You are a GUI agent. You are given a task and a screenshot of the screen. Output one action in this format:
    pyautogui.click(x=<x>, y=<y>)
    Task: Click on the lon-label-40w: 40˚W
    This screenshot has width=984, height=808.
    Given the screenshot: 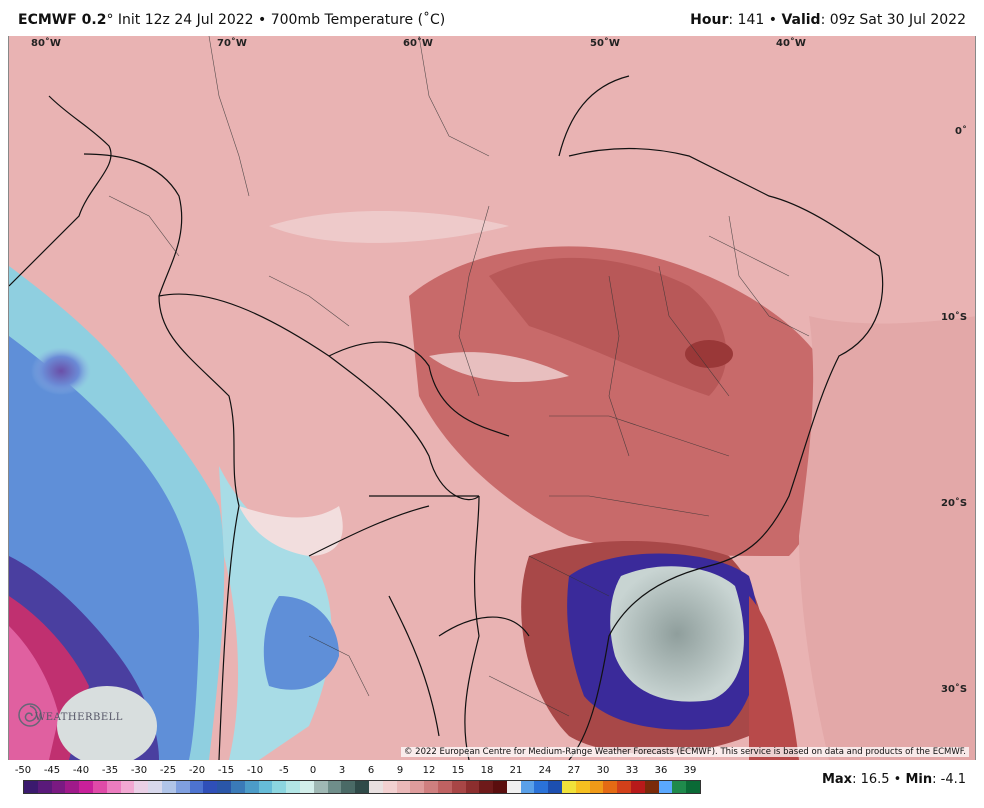 What is the action you would take?
    pyautogui.click(x=791, y=43)
    